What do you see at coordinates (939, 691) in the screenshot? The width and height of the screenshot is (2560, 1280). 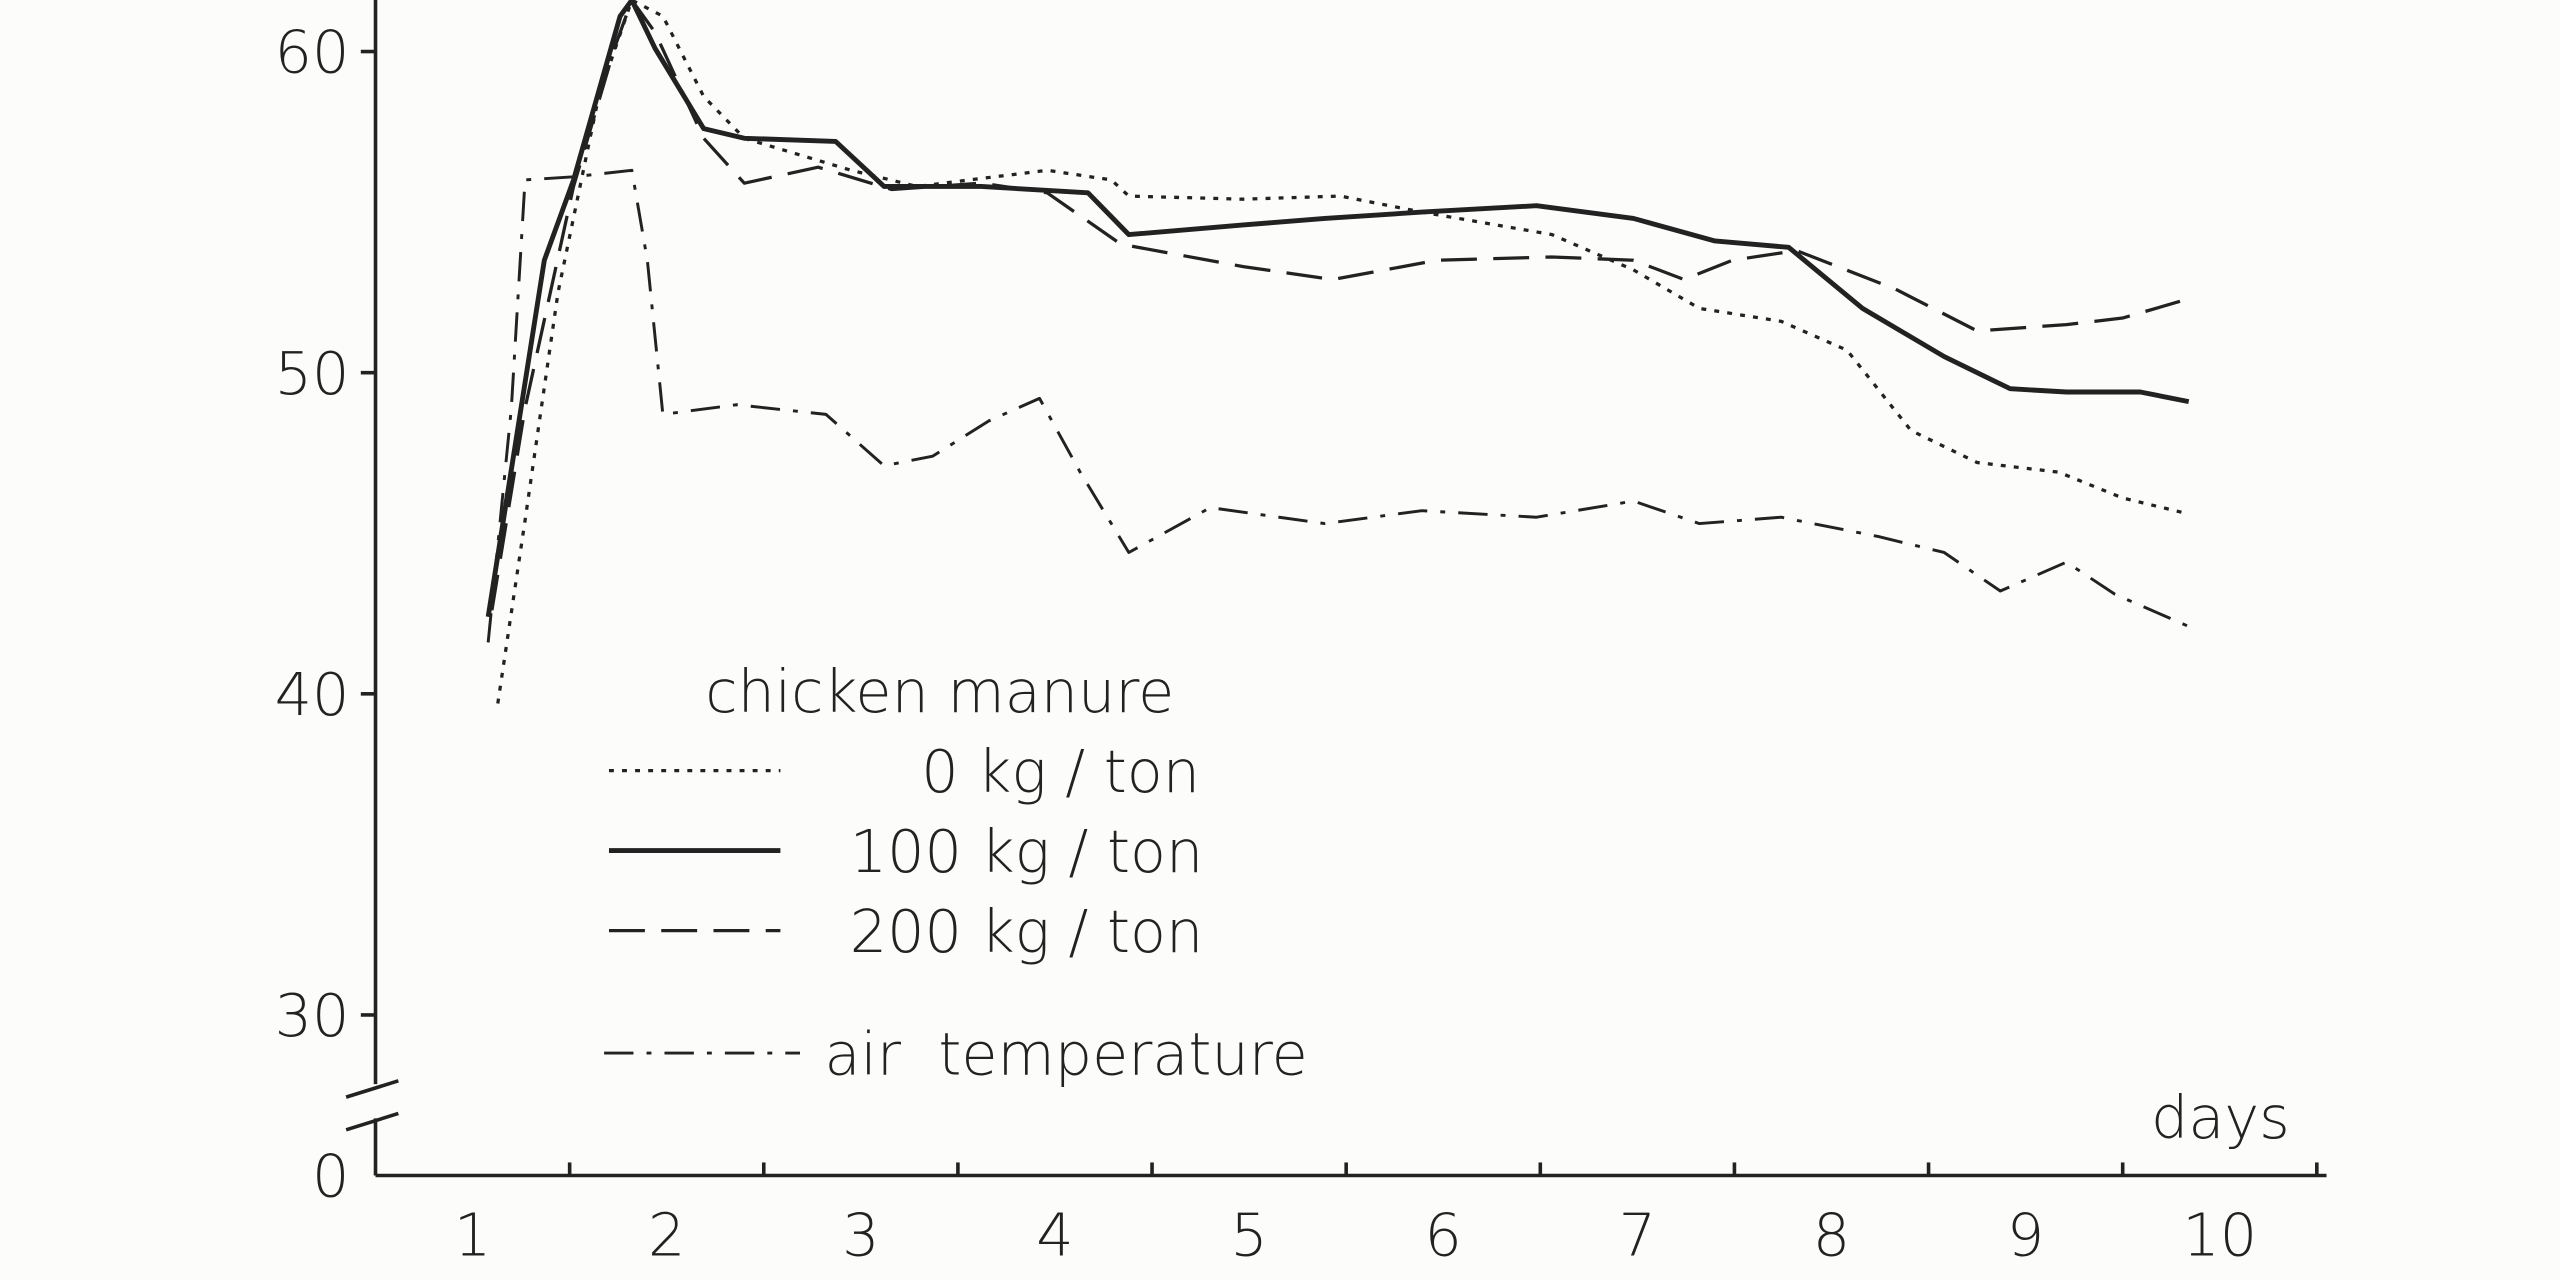 I see `legend-title: chicken manure` at bounding box center [939, 691].